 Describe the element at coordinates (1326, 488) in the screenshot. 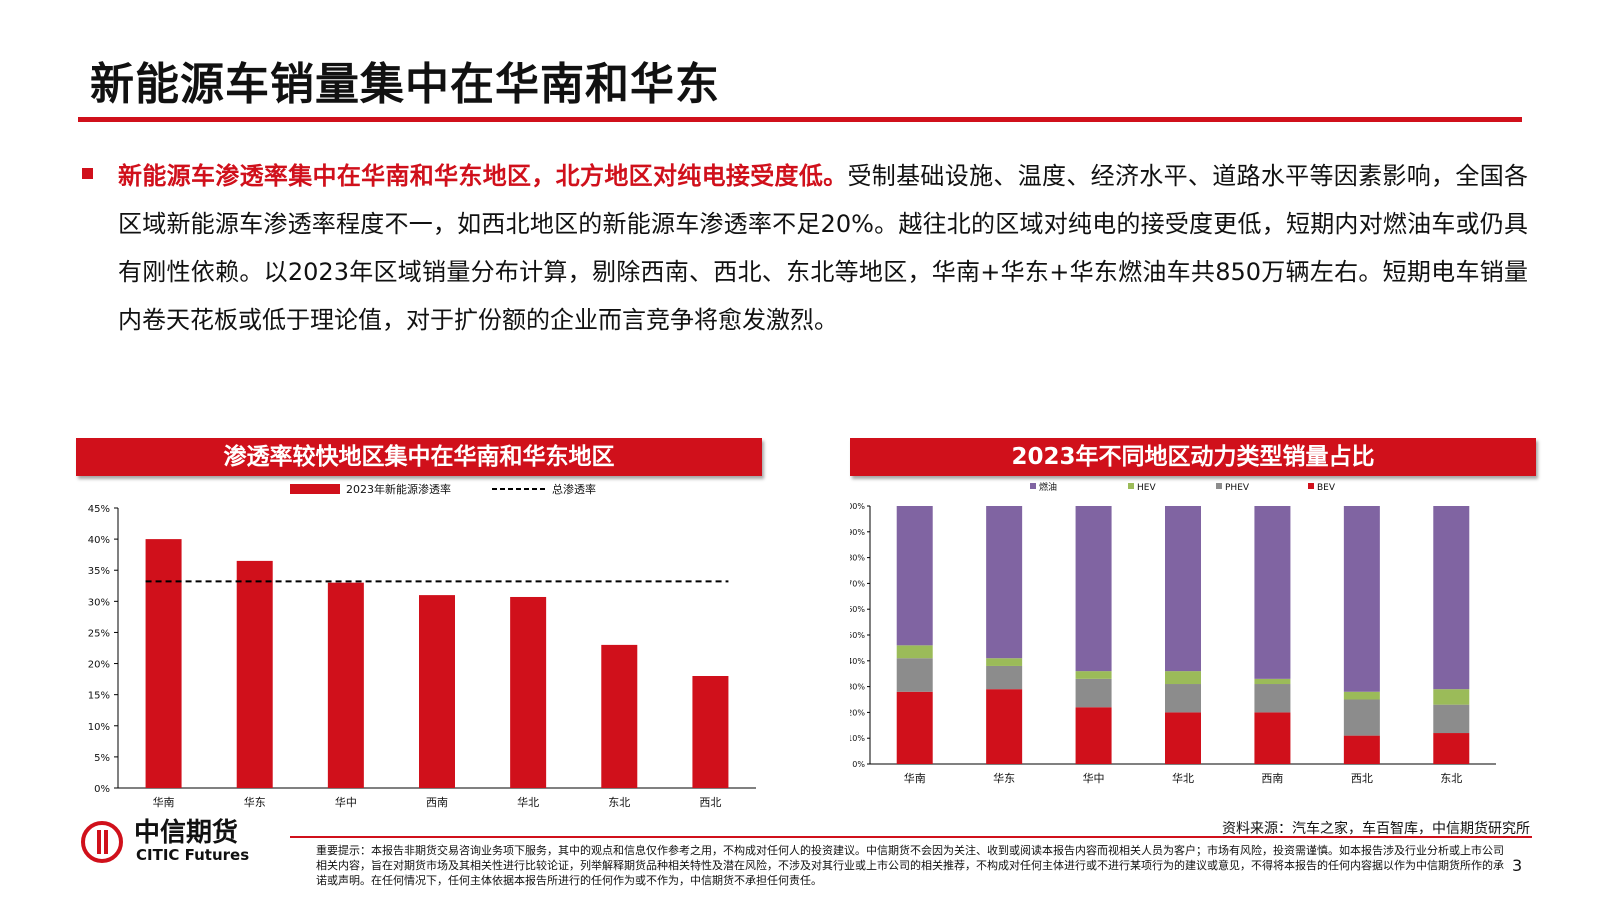

I see `legend-label-BEV: BEV` at that location.